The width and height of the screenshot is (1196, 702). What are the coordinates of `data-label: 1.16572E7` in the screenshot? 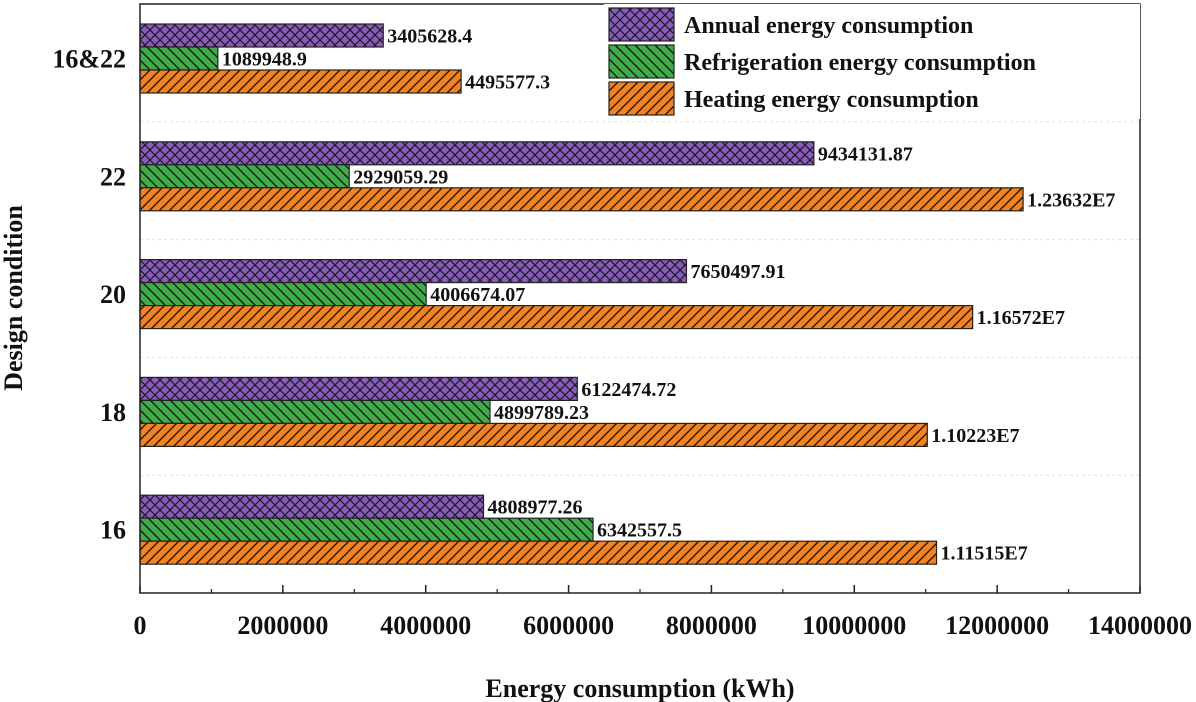 It's located at (1021, 318).